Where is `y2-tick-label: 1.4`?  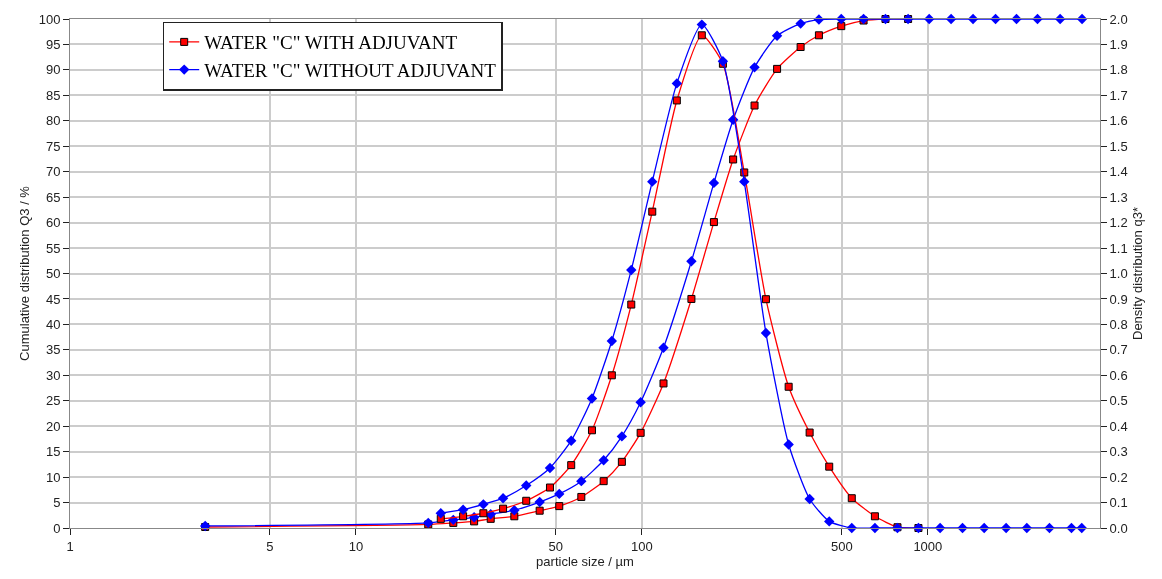 y2-tick-label: 1.4 is located at coordinates (1118, 172).